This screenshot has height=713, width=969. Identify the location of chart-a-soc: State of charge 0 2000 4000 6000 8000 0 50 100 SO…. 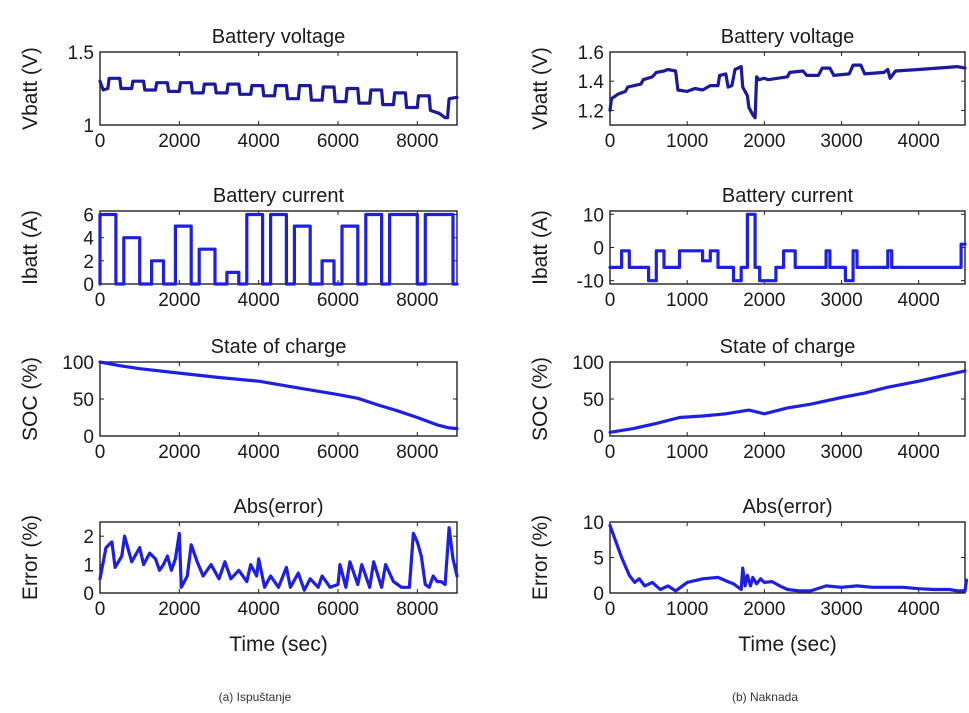
(239, 399).